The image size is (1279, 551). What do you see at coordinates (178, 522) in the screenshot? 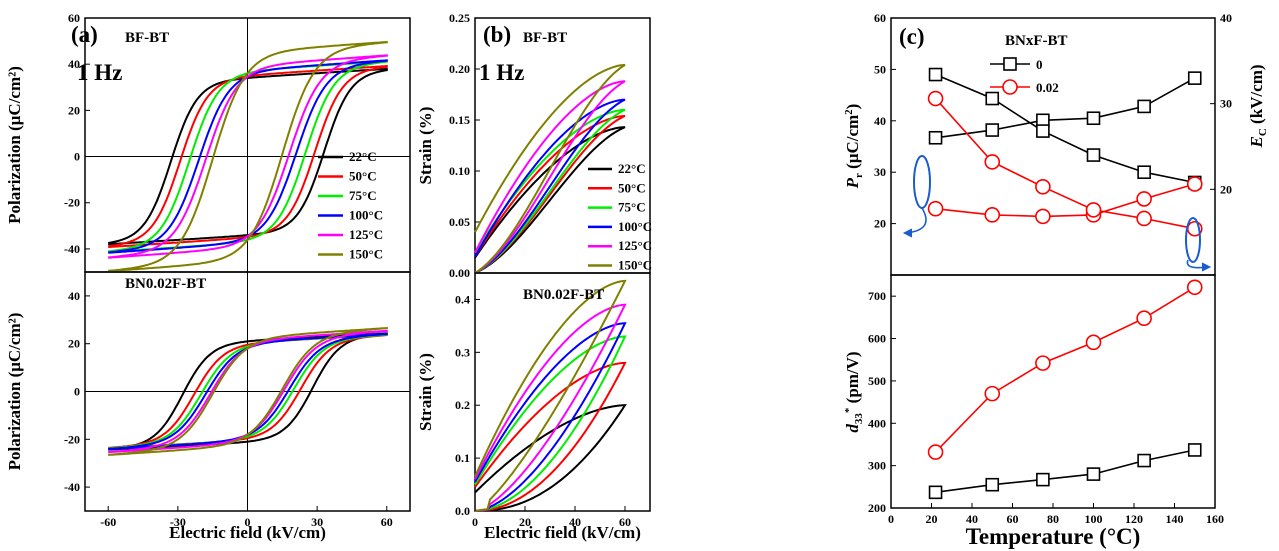
I see `x-tick-label: -30` at bounding box center [178, 522].